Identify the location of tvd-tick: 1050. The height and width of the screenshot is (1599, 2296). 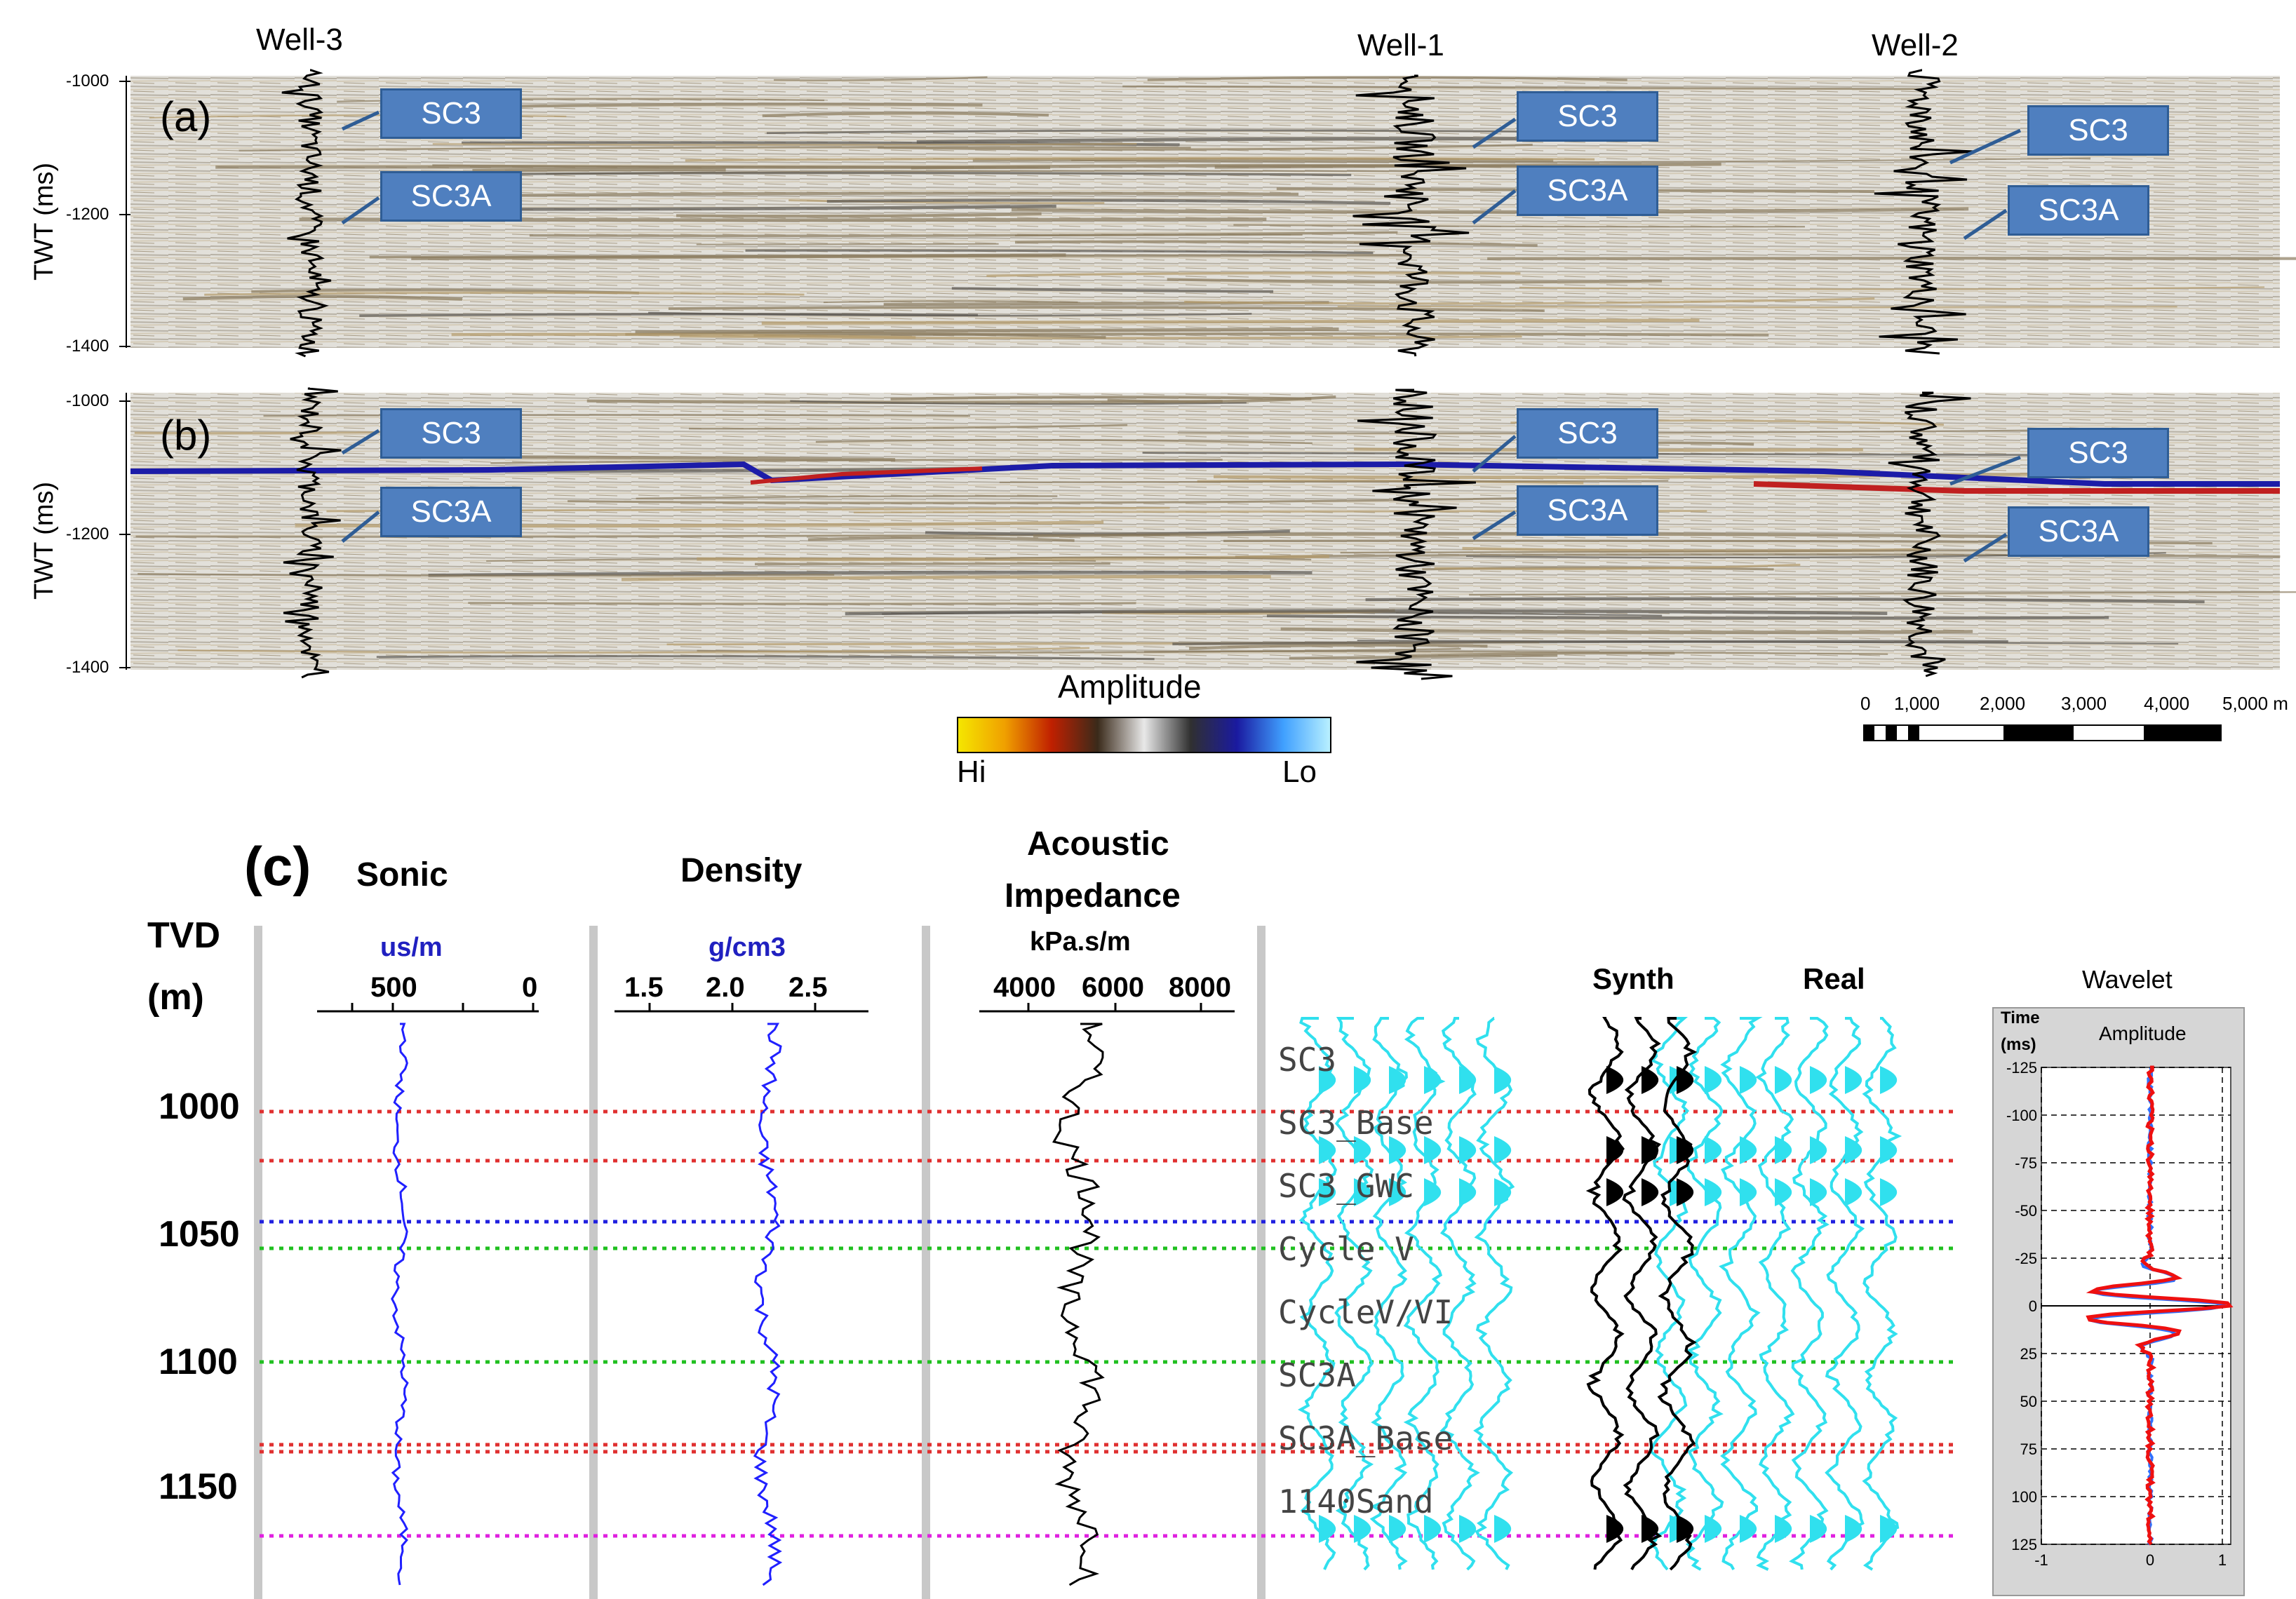
(199, 1234).